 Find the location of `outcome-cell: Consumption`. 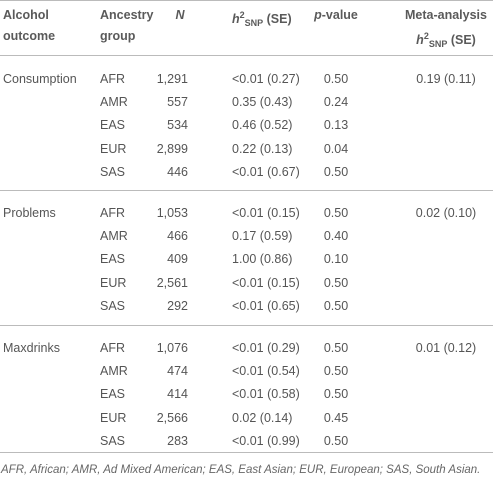

outcome-cell: Consumption is located at coordinates (40, 79).